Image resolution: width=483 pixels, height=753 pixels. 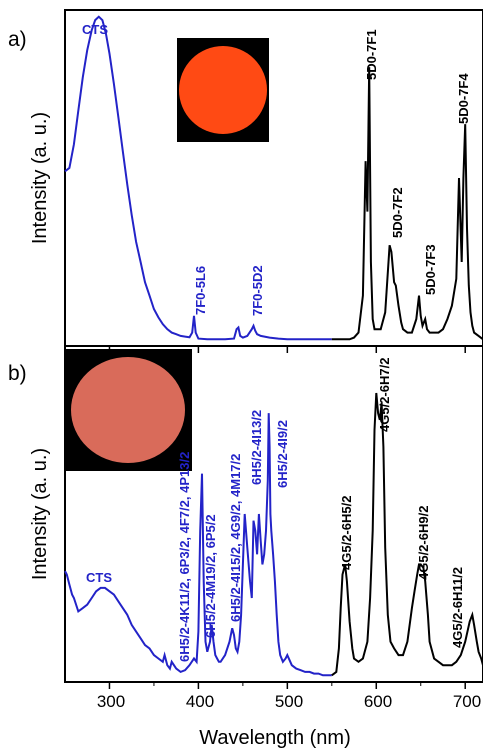 What do you see at coordinates (289, 701) in the screenshot?
I see `xtick-label-500: 500` at bounding box center [289, 701].